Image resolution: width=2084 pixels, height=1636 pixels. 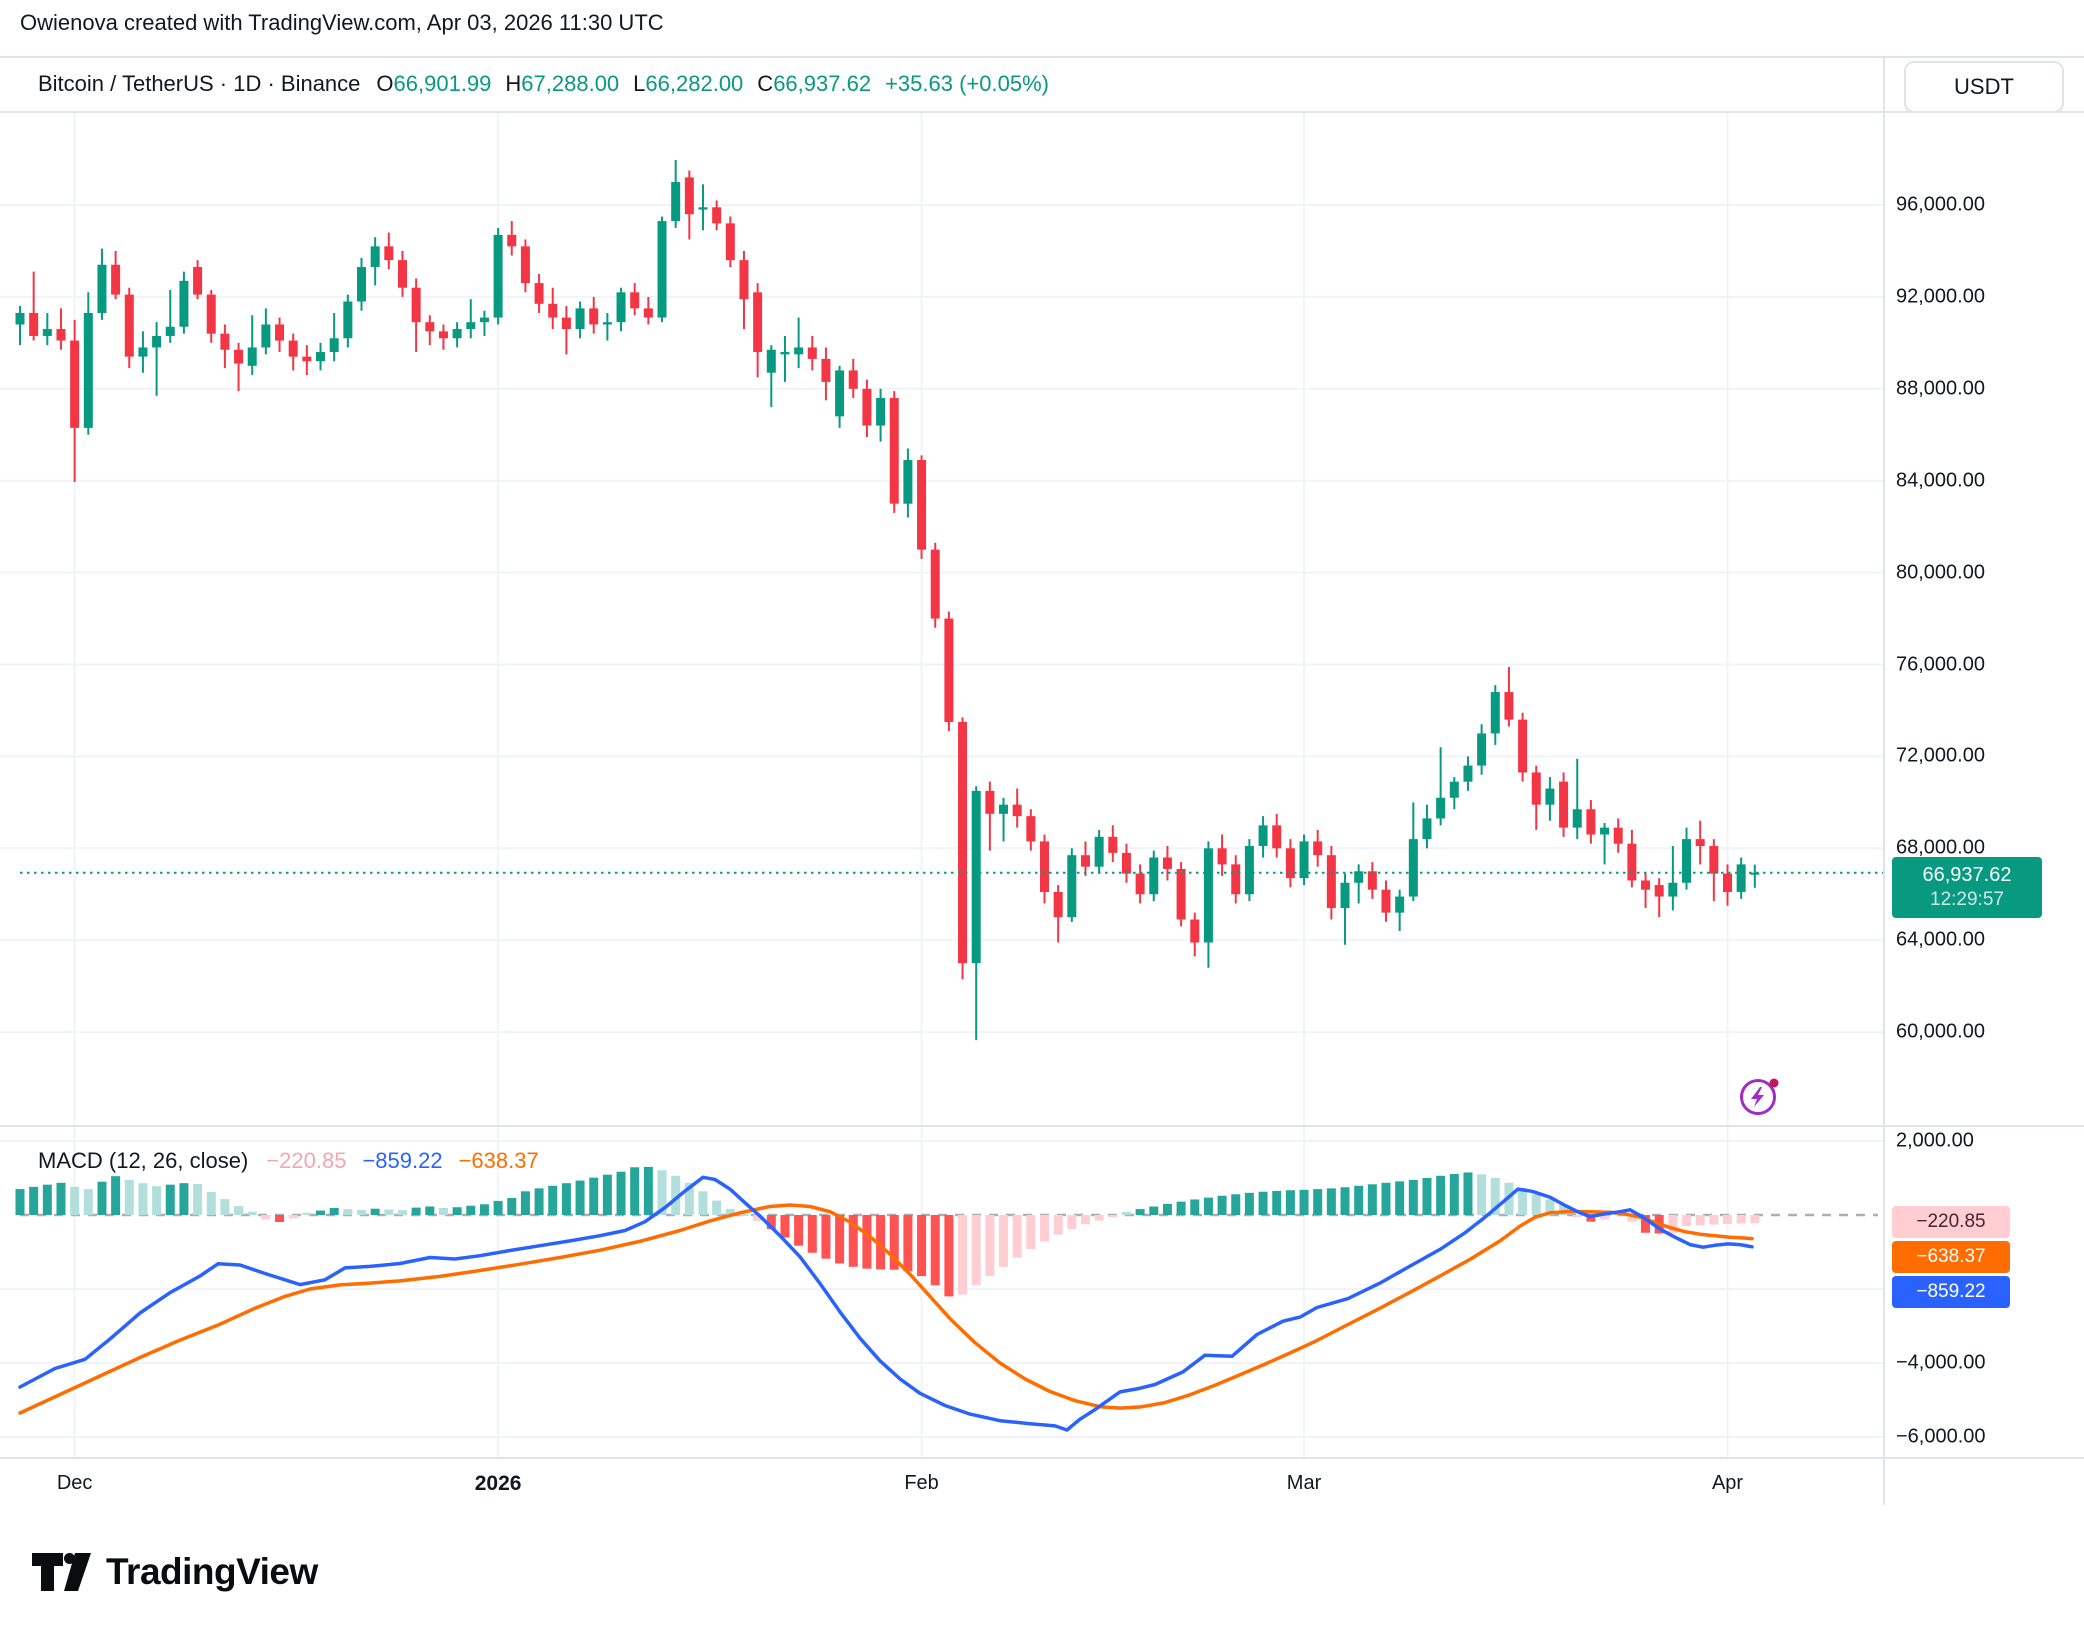 I want to click on flash-attention-icon, so click(x=1759, y=1098).